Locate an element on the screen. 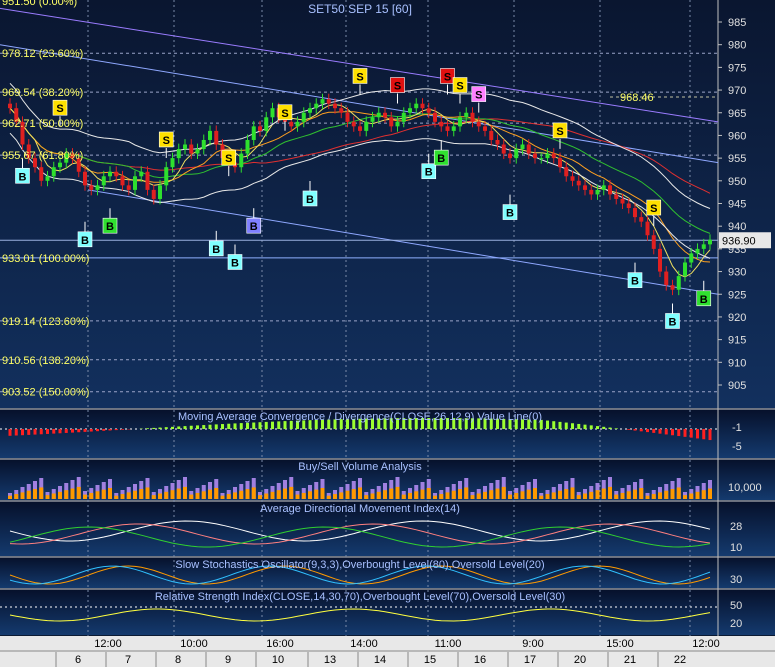  current-price-label: 936.90 is located at coordinates (739, 241).